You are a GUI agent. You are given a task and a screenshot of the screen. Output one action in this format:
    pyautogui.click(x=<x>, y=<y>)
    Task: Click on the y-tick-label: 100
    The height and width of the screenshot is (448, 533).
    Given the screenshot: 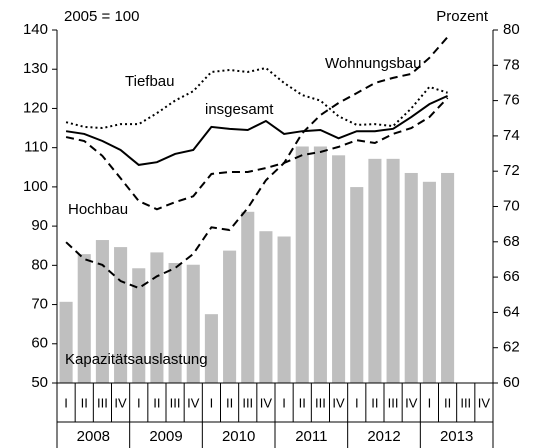 What is the action you would take?
    pyautogui.click(x=35, y=186)
    